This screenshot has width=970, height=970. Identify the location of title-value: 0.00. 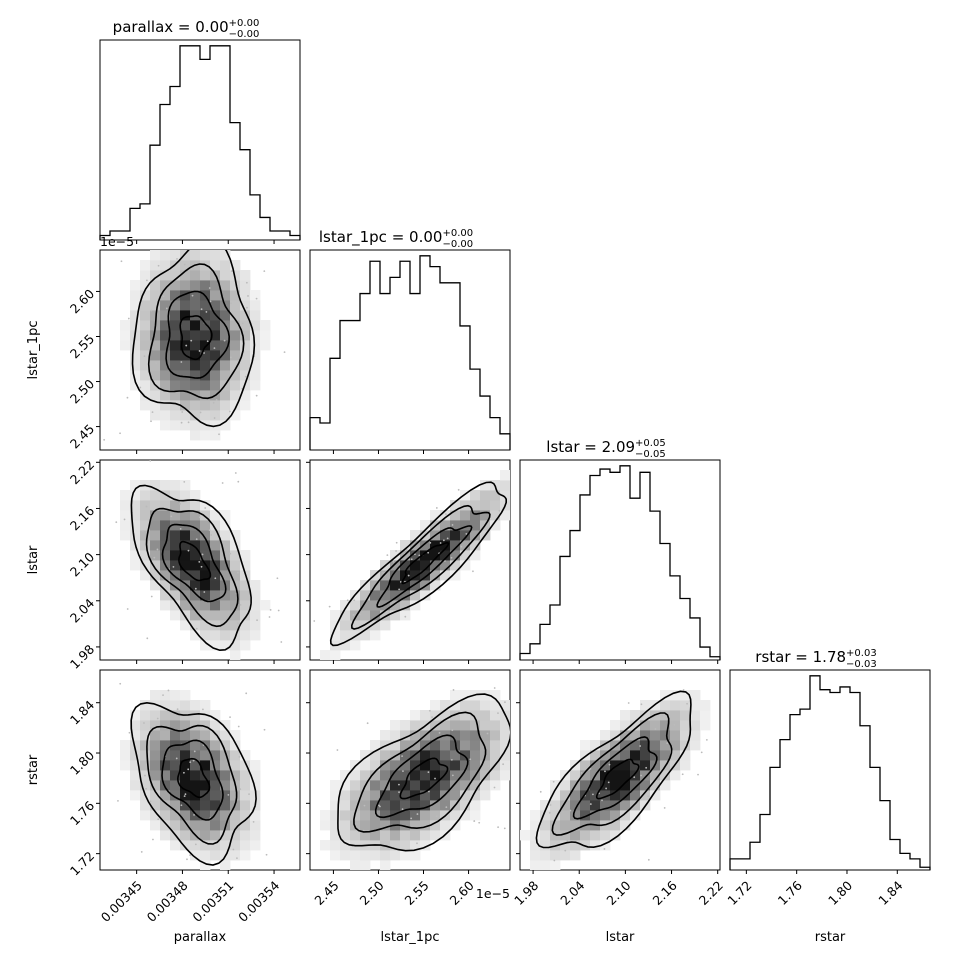
(211, 27).